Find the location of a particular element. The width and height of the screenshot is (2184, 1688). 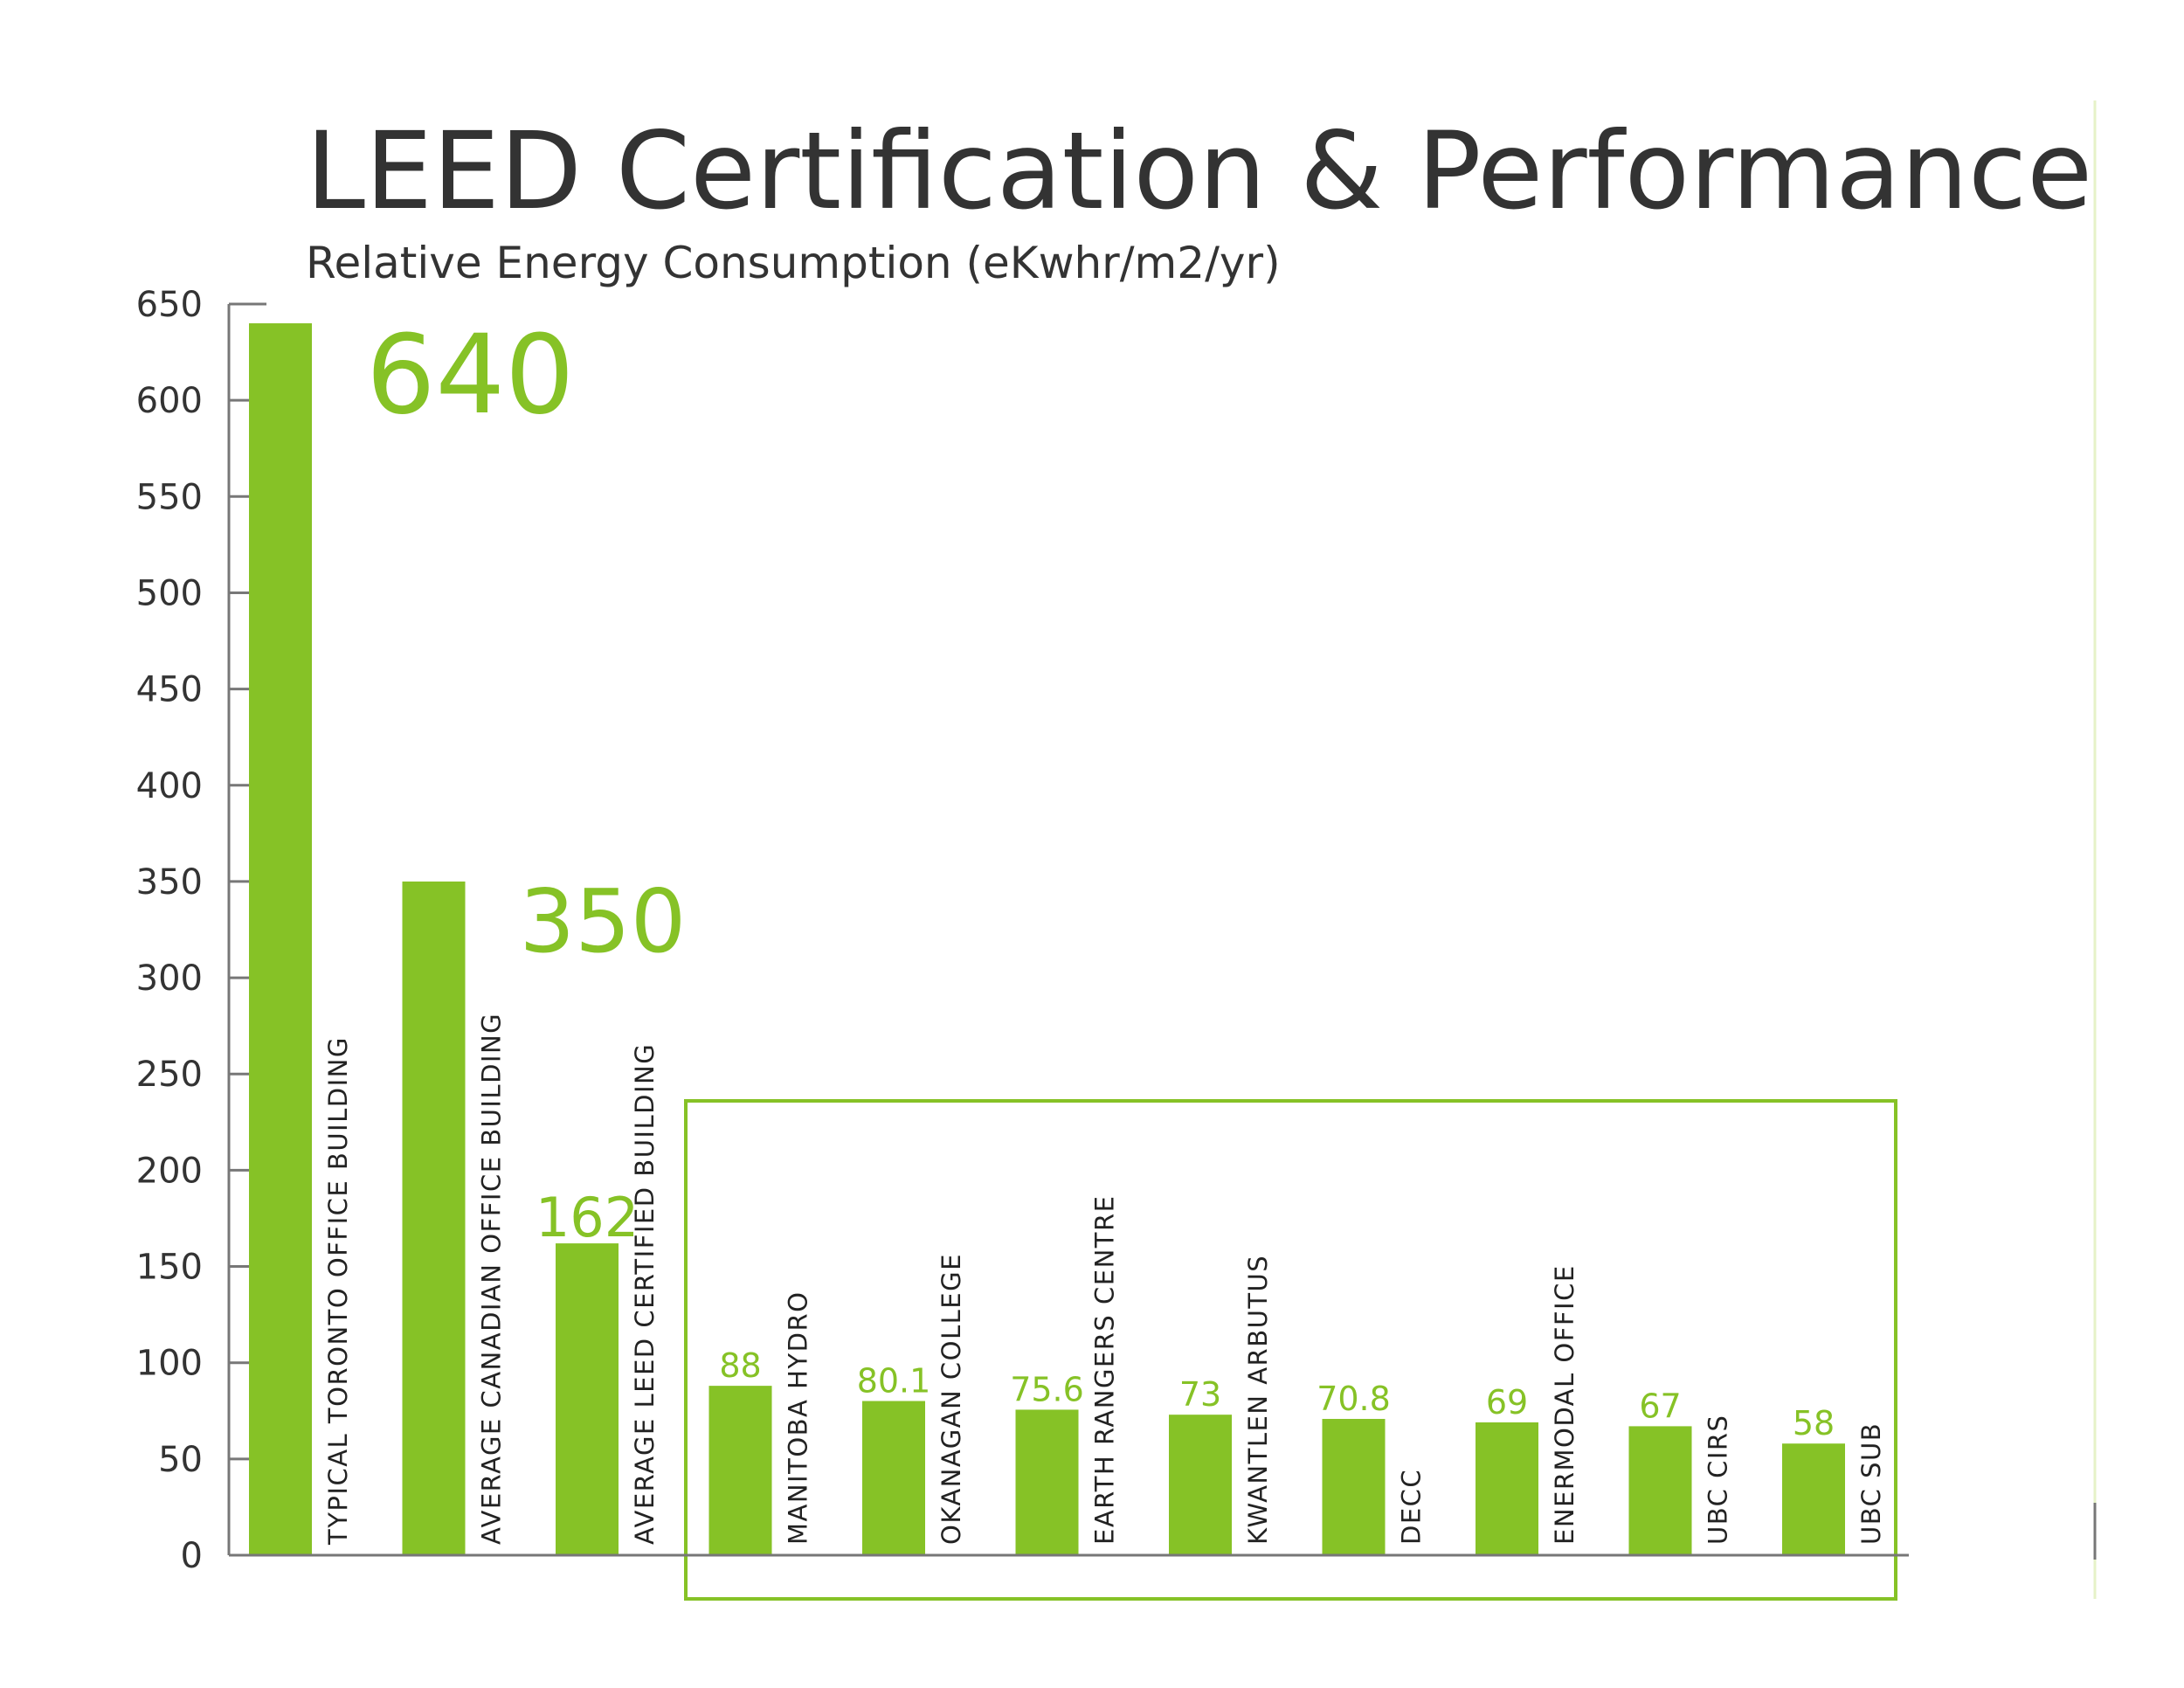

category-label: OKANAGAN COLLEGE is located at coordinates (951, 1399).